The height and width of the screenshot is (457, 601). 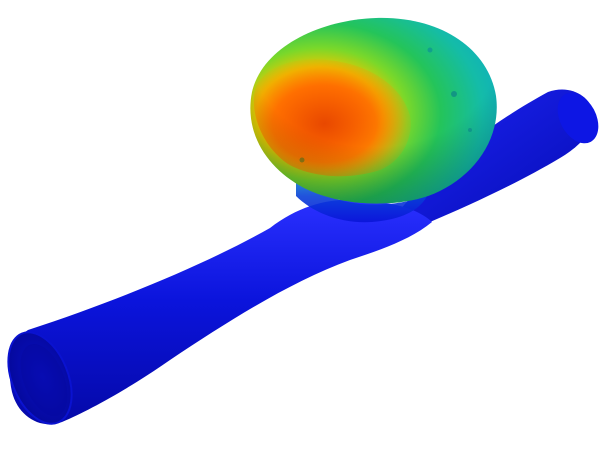 What do you see at coordinates (578, 118) in the screenshot?
I see `vessel-branch-cap` at bounding box center [578, 118].